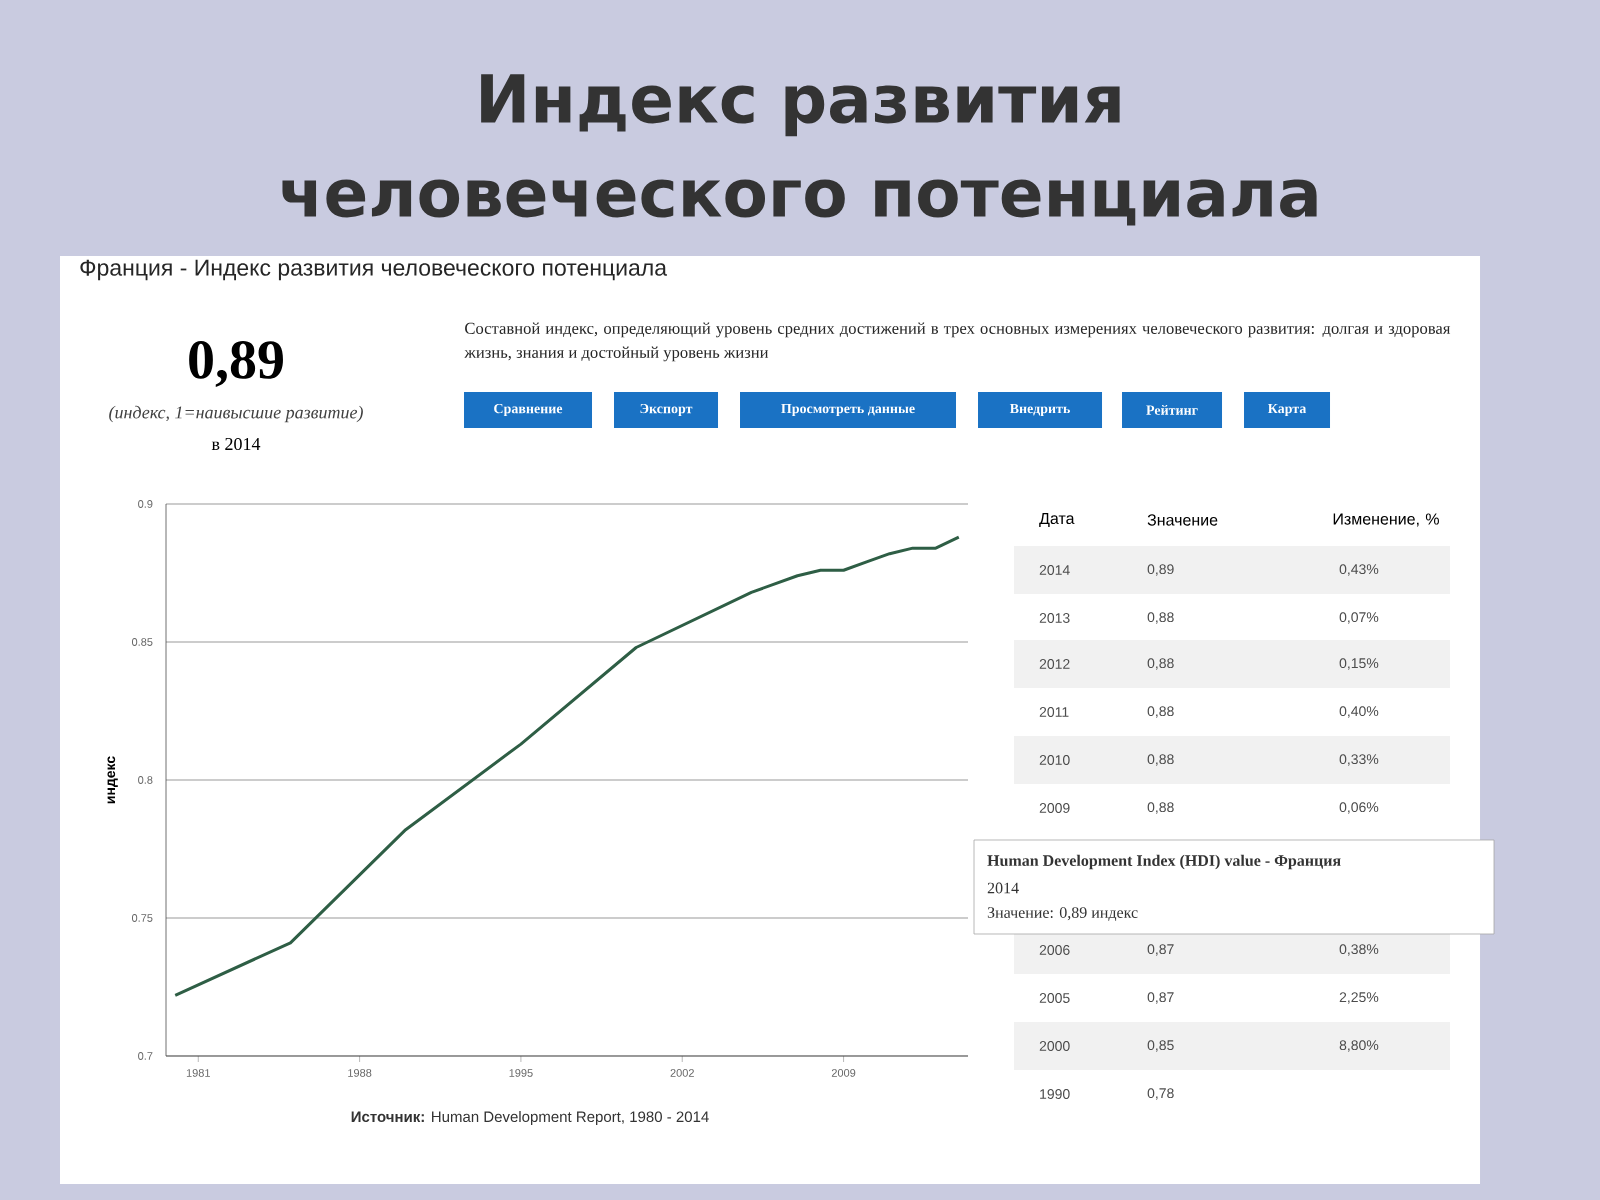 The width and height of the screenshot is (1600, 1200). What do you see at coordinates (1182, 520) in the screenshot?
I see `text: Значение` at bounding box center [1182, 520].